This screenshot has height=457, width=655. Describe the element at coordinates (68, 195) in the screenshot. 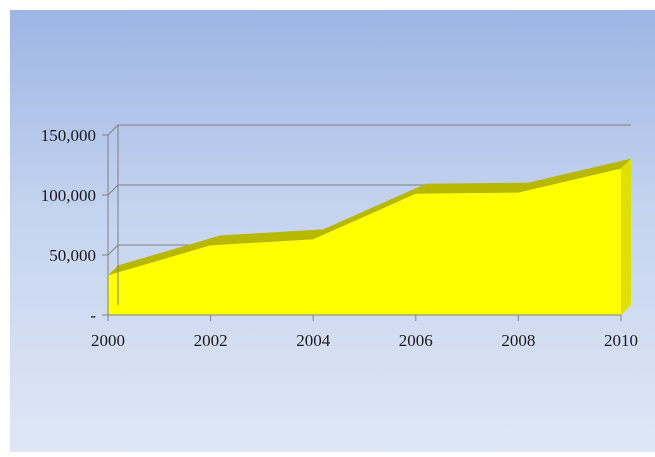

I see `y-tick-label: 100,000` at that location.